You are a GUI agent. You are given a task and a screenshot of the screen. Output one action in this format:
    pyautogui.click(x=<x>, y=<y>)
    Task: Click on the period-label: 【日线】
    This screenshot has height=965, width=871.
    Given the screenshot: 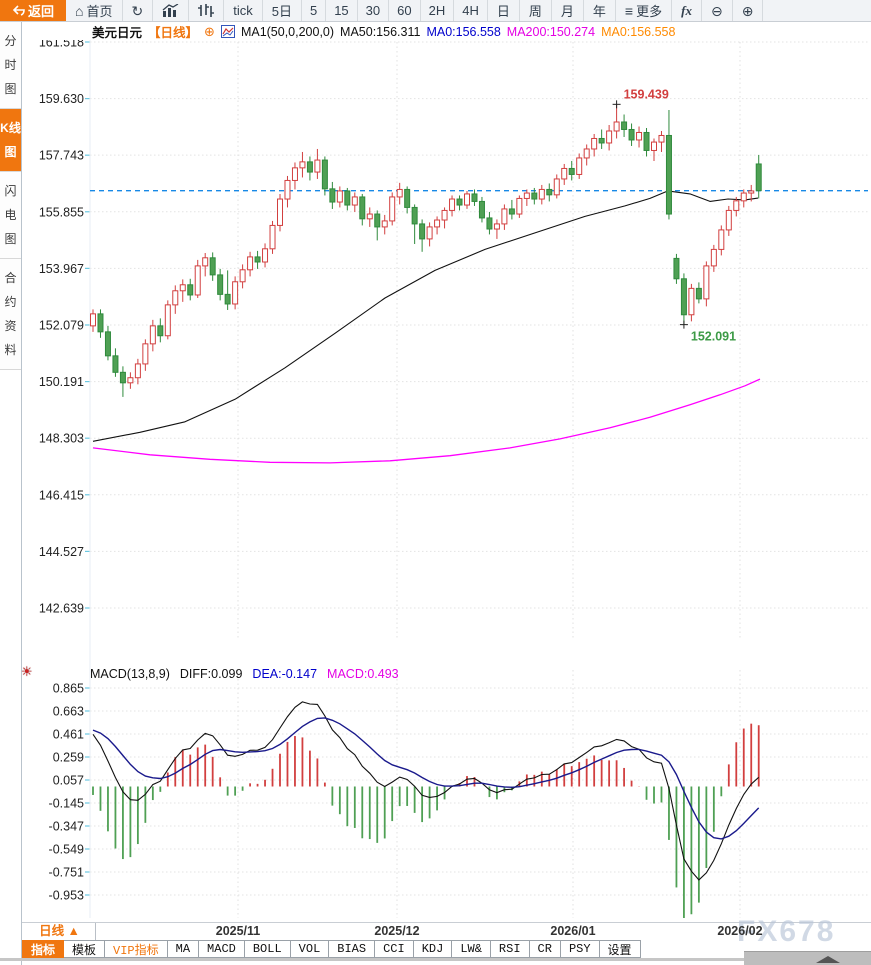 What is the action you would take?
    pyautogui.click(x=173, y=33)
    